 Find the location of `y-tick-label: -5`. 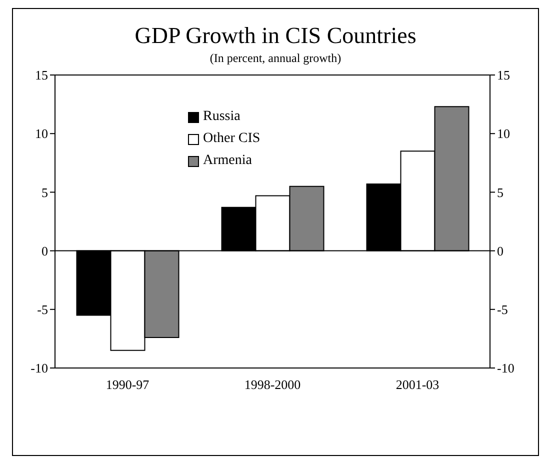

y-tick-label: -5 is located at coordinates (42, 310).